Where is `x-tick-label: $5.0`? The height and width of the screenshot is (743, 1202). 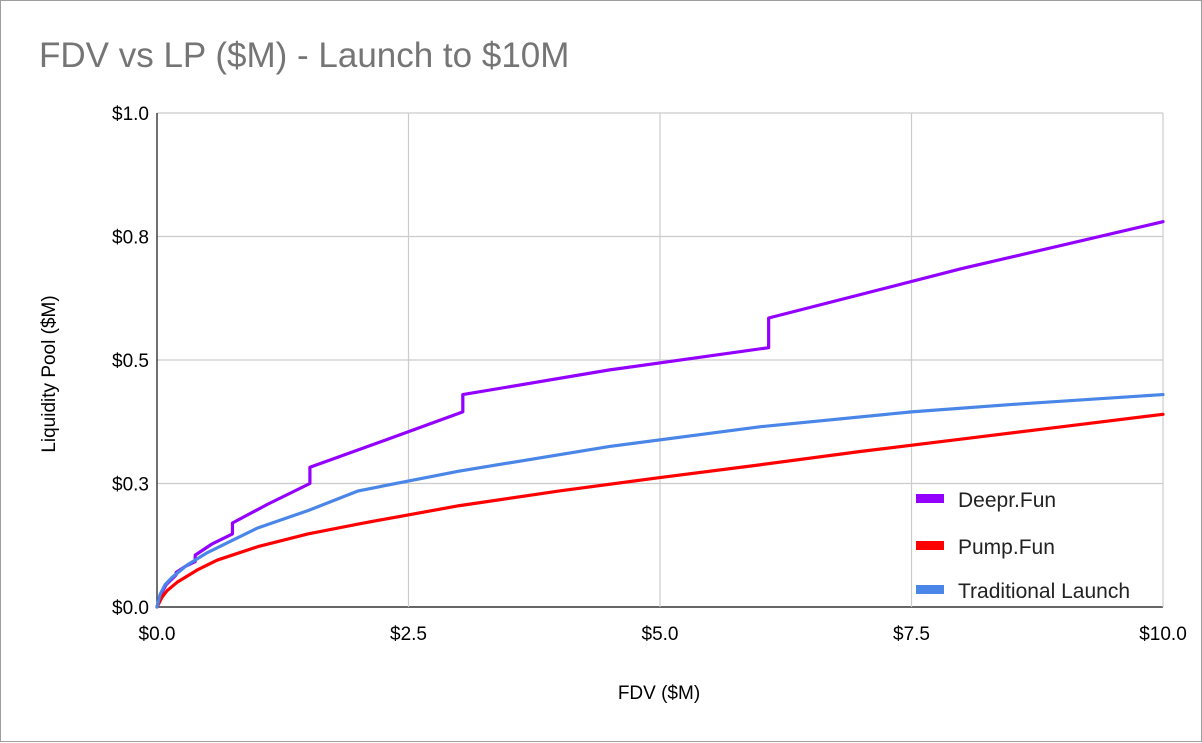 x-tick-label: $5.0 is located at coordinates (660, 634).